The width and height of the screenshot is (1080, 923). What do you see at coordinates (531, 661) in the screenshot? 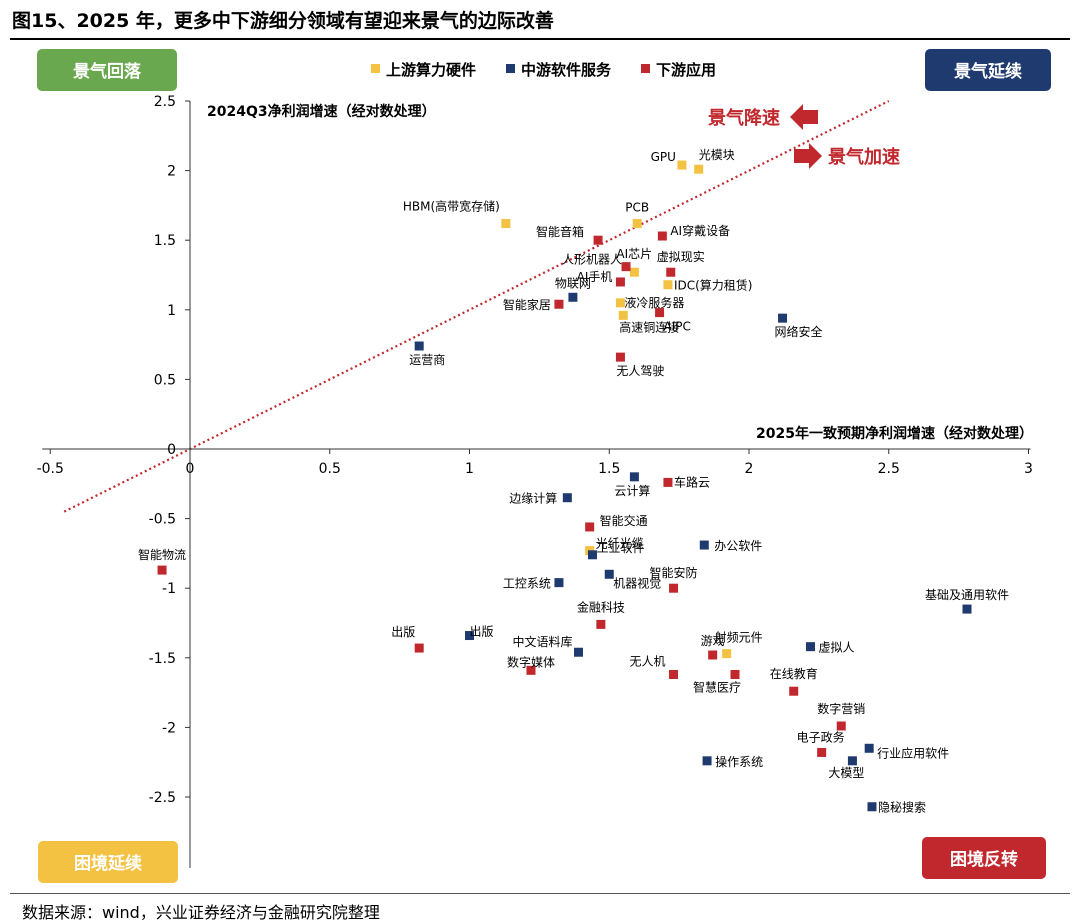
I see `data-point-label: 数字媒体` at bounding box center [531, 661].